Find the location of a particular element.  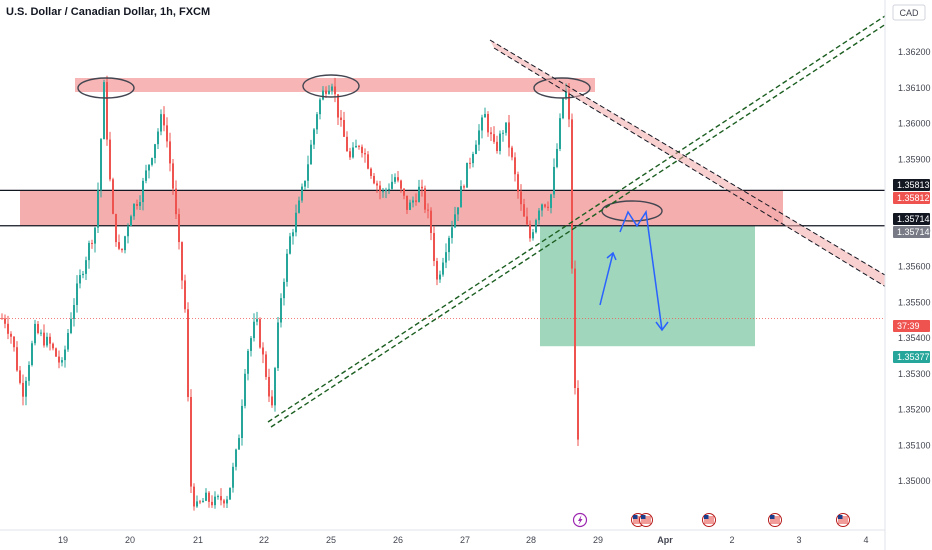

arrow-up is located at coordinates (606, 279).